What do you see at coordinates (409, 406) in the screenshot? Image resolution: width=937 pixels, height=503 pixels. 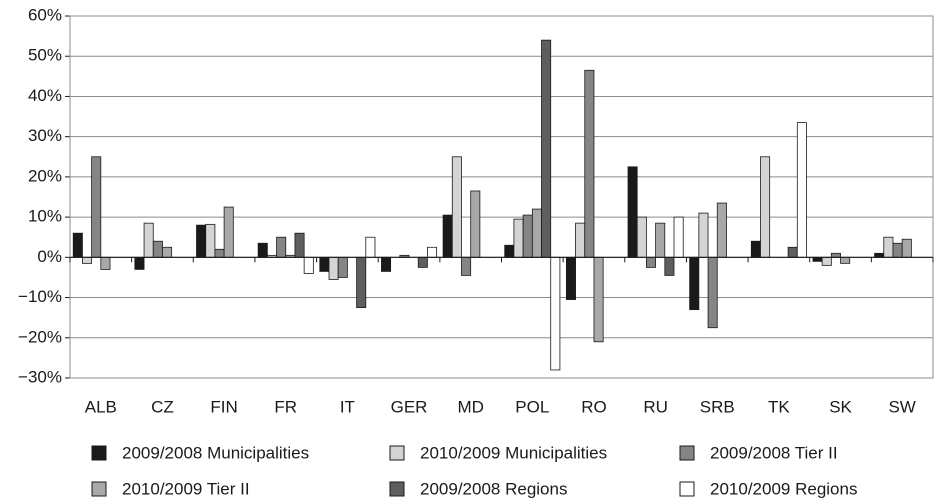 I see `x-tick-label: GER` at bounding box center [409, 406].